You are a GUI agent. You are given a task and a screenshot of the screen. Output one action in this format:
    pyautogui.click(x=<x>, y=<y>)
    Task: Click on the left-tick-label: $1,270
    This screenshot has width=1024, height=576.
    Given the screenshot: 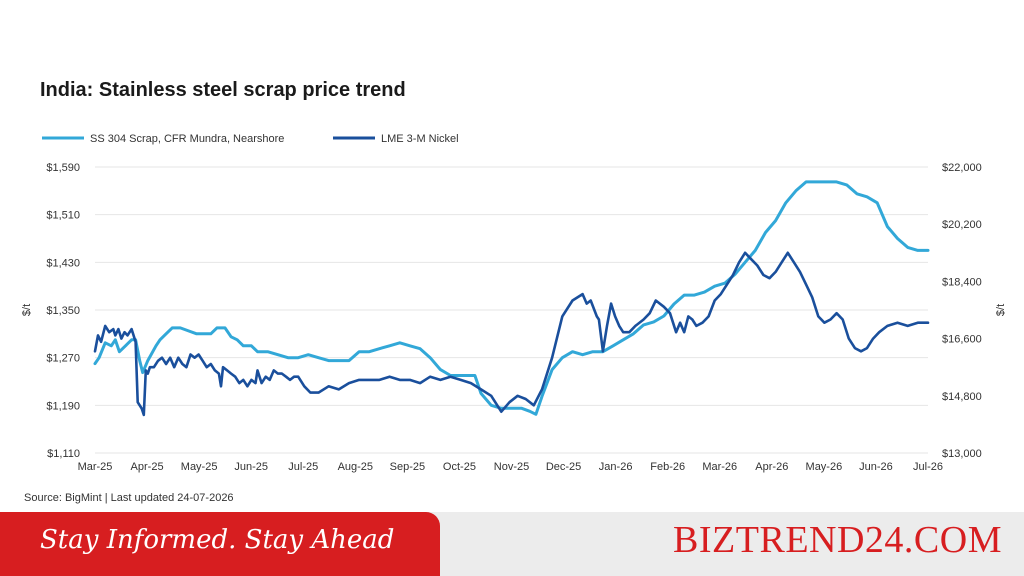 What is the action you would take?
    pyautogui.click(x=63, y=359)
    